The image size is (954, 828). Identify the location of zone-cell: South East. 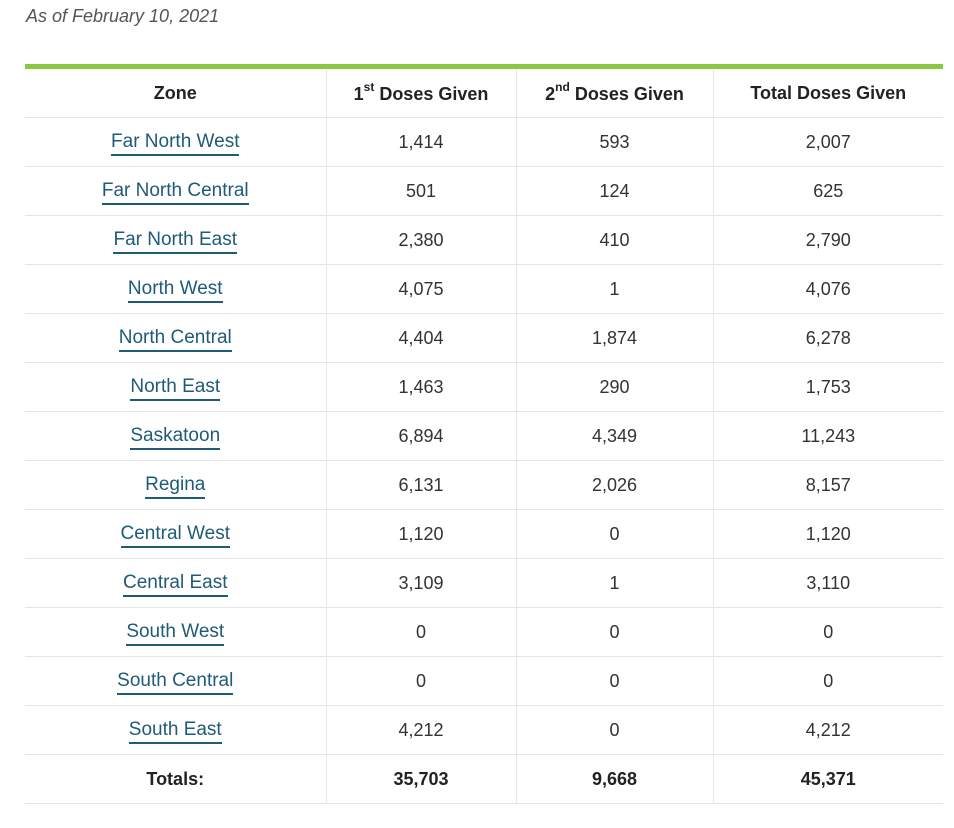
(175, 730).